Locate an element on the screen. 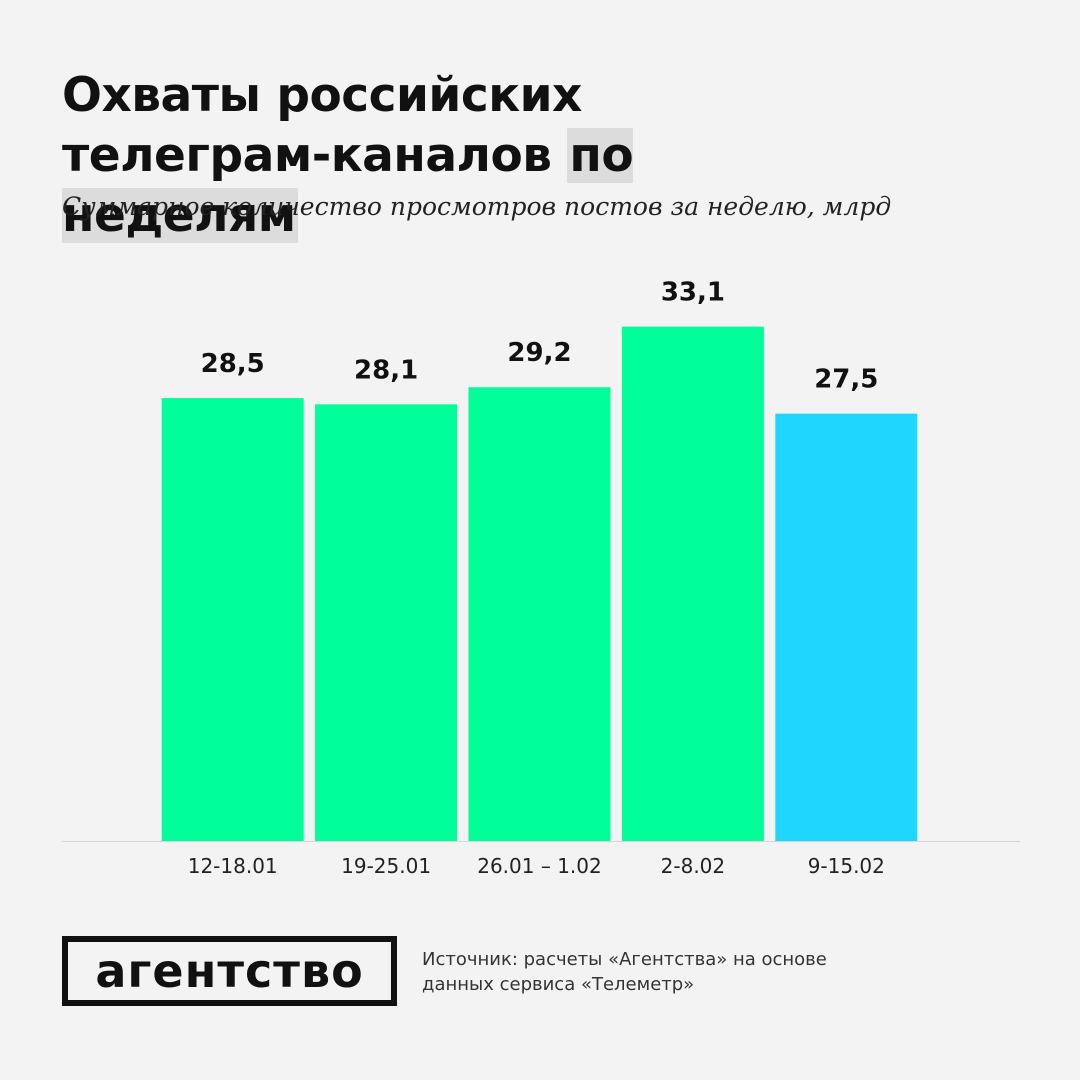 The width and height of the screenshot is (1080, 1080). logo: агентство is located at coordinates (229, 971).